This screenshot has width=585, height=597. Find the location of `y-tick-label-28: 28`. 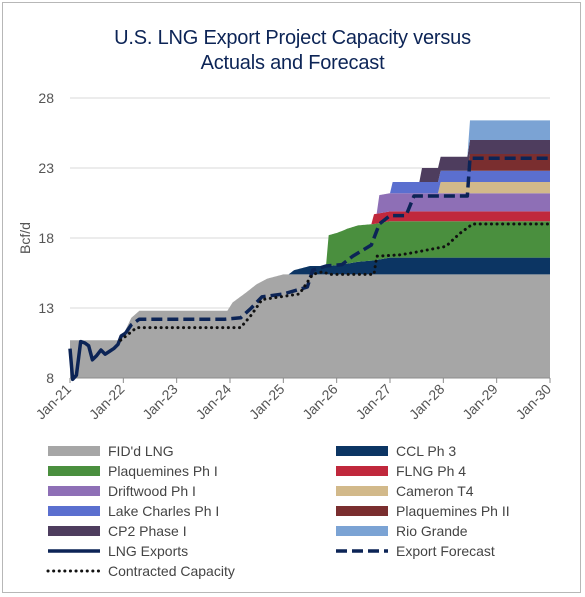

y-tick-label-28: 28 is located at coordinates (46, 98).